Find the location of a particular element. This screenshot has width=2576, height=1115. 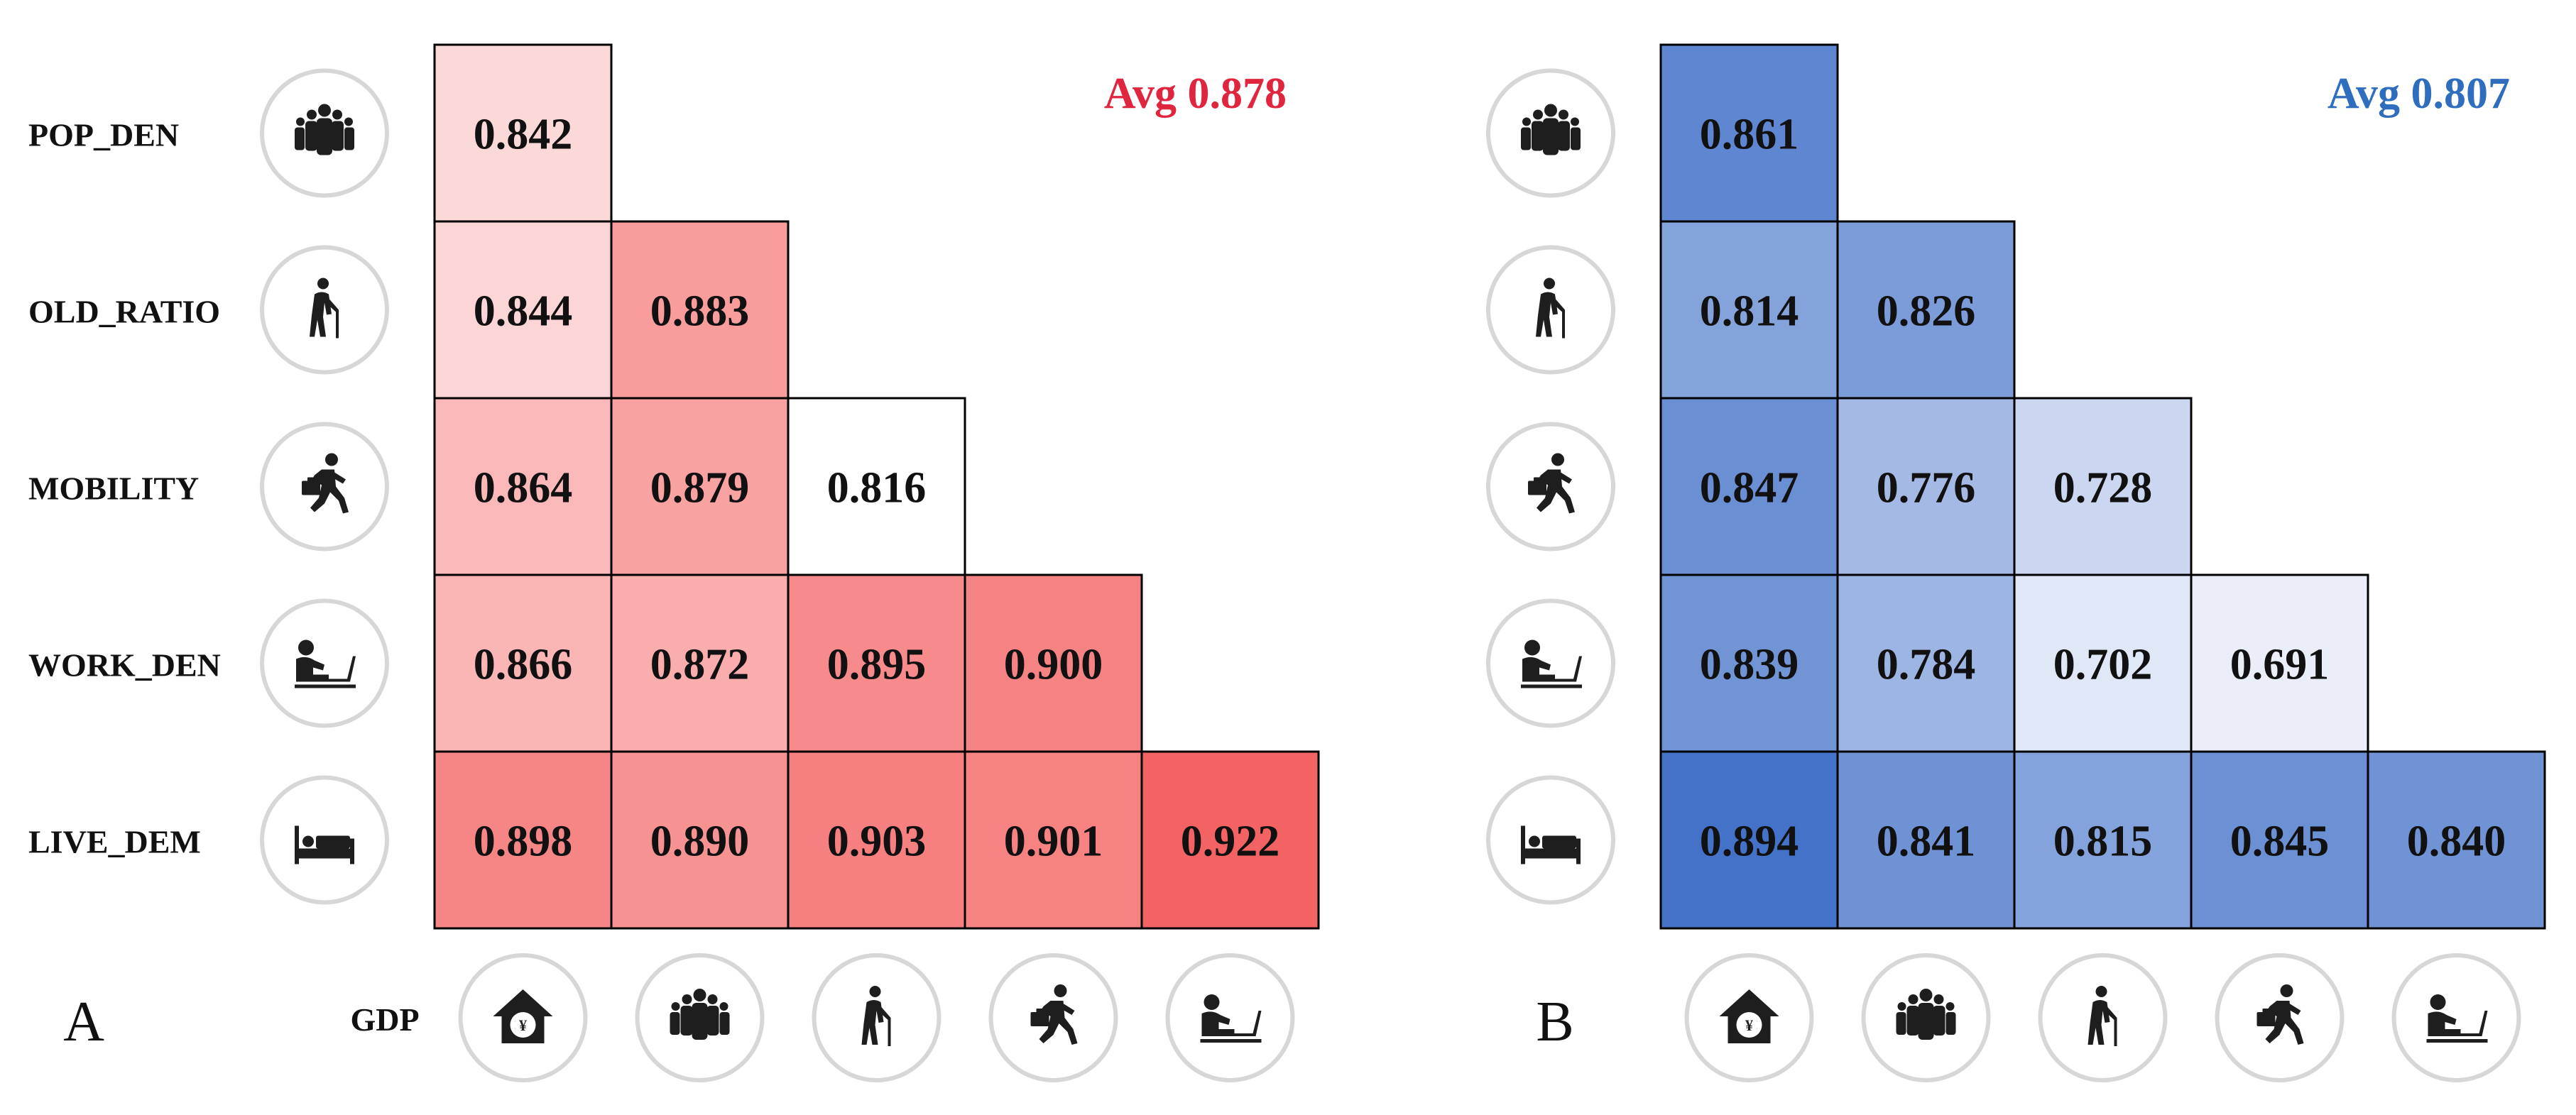

x-axis-label: GDP is located at coordinates (384, 1020).